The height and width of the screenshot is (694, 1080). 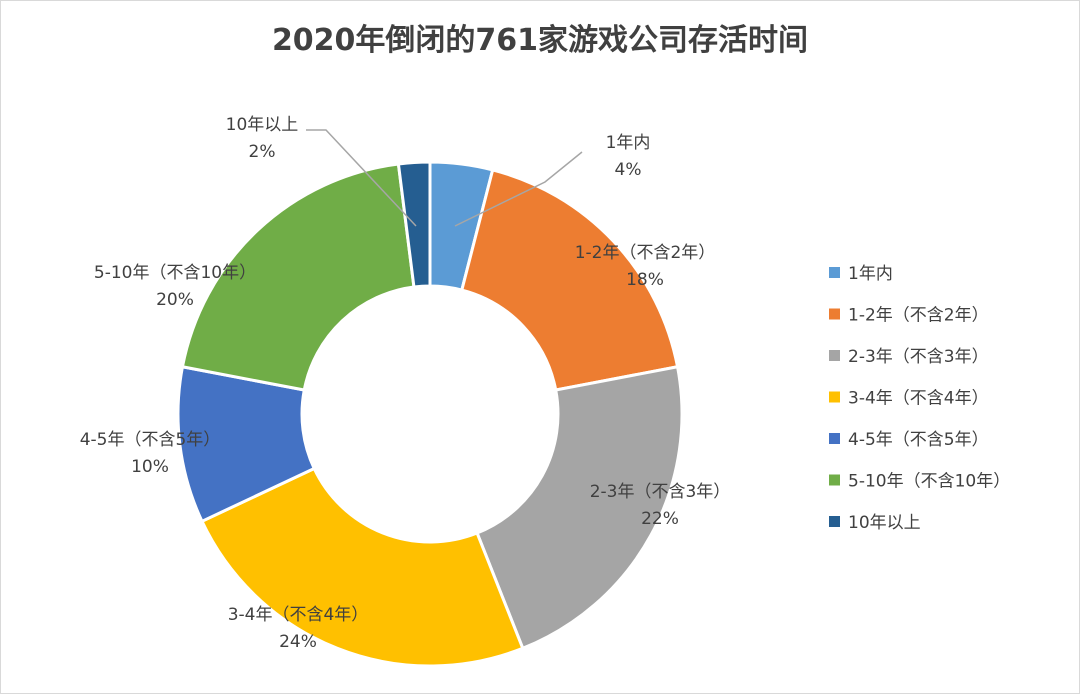 I want to click on data-label-value-2: 18%, so click(x=645, y=280).